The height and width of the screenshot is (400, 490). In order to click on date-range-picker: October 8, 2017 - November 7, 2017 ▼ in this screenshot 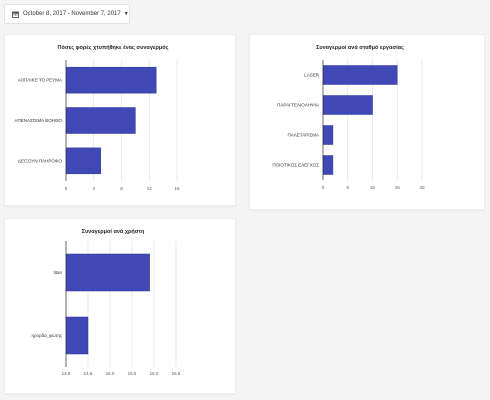, I will do `click(67, 14)`.